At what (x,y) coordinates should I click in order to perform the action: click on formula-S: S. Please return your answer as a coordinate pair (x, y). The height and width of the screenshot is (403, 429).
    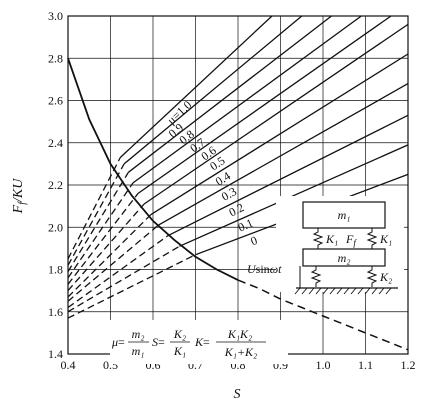
    Looking at the image, I should click on (155, 342).